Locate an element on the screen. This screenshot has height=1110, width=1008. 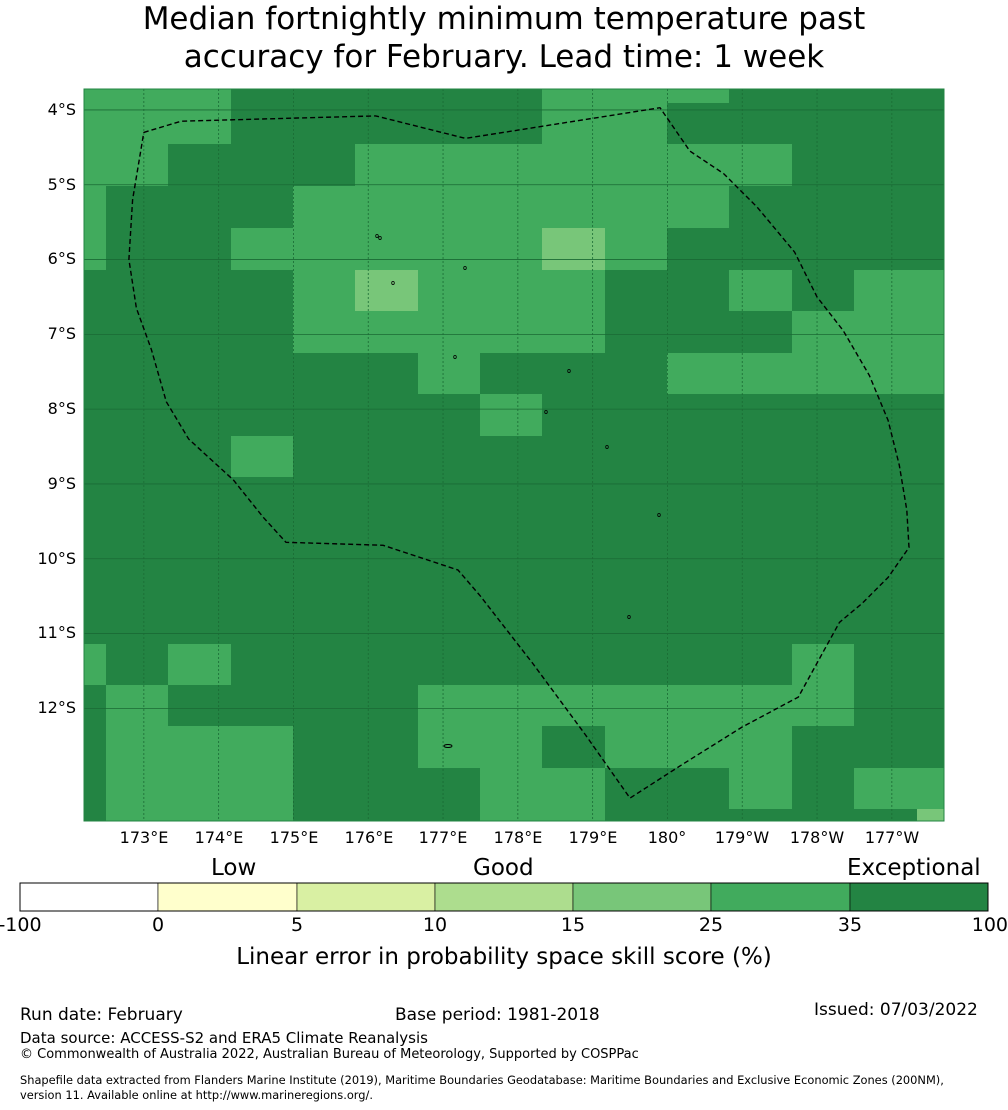
lat-label: 11°S is located at coordinates (56, 632).